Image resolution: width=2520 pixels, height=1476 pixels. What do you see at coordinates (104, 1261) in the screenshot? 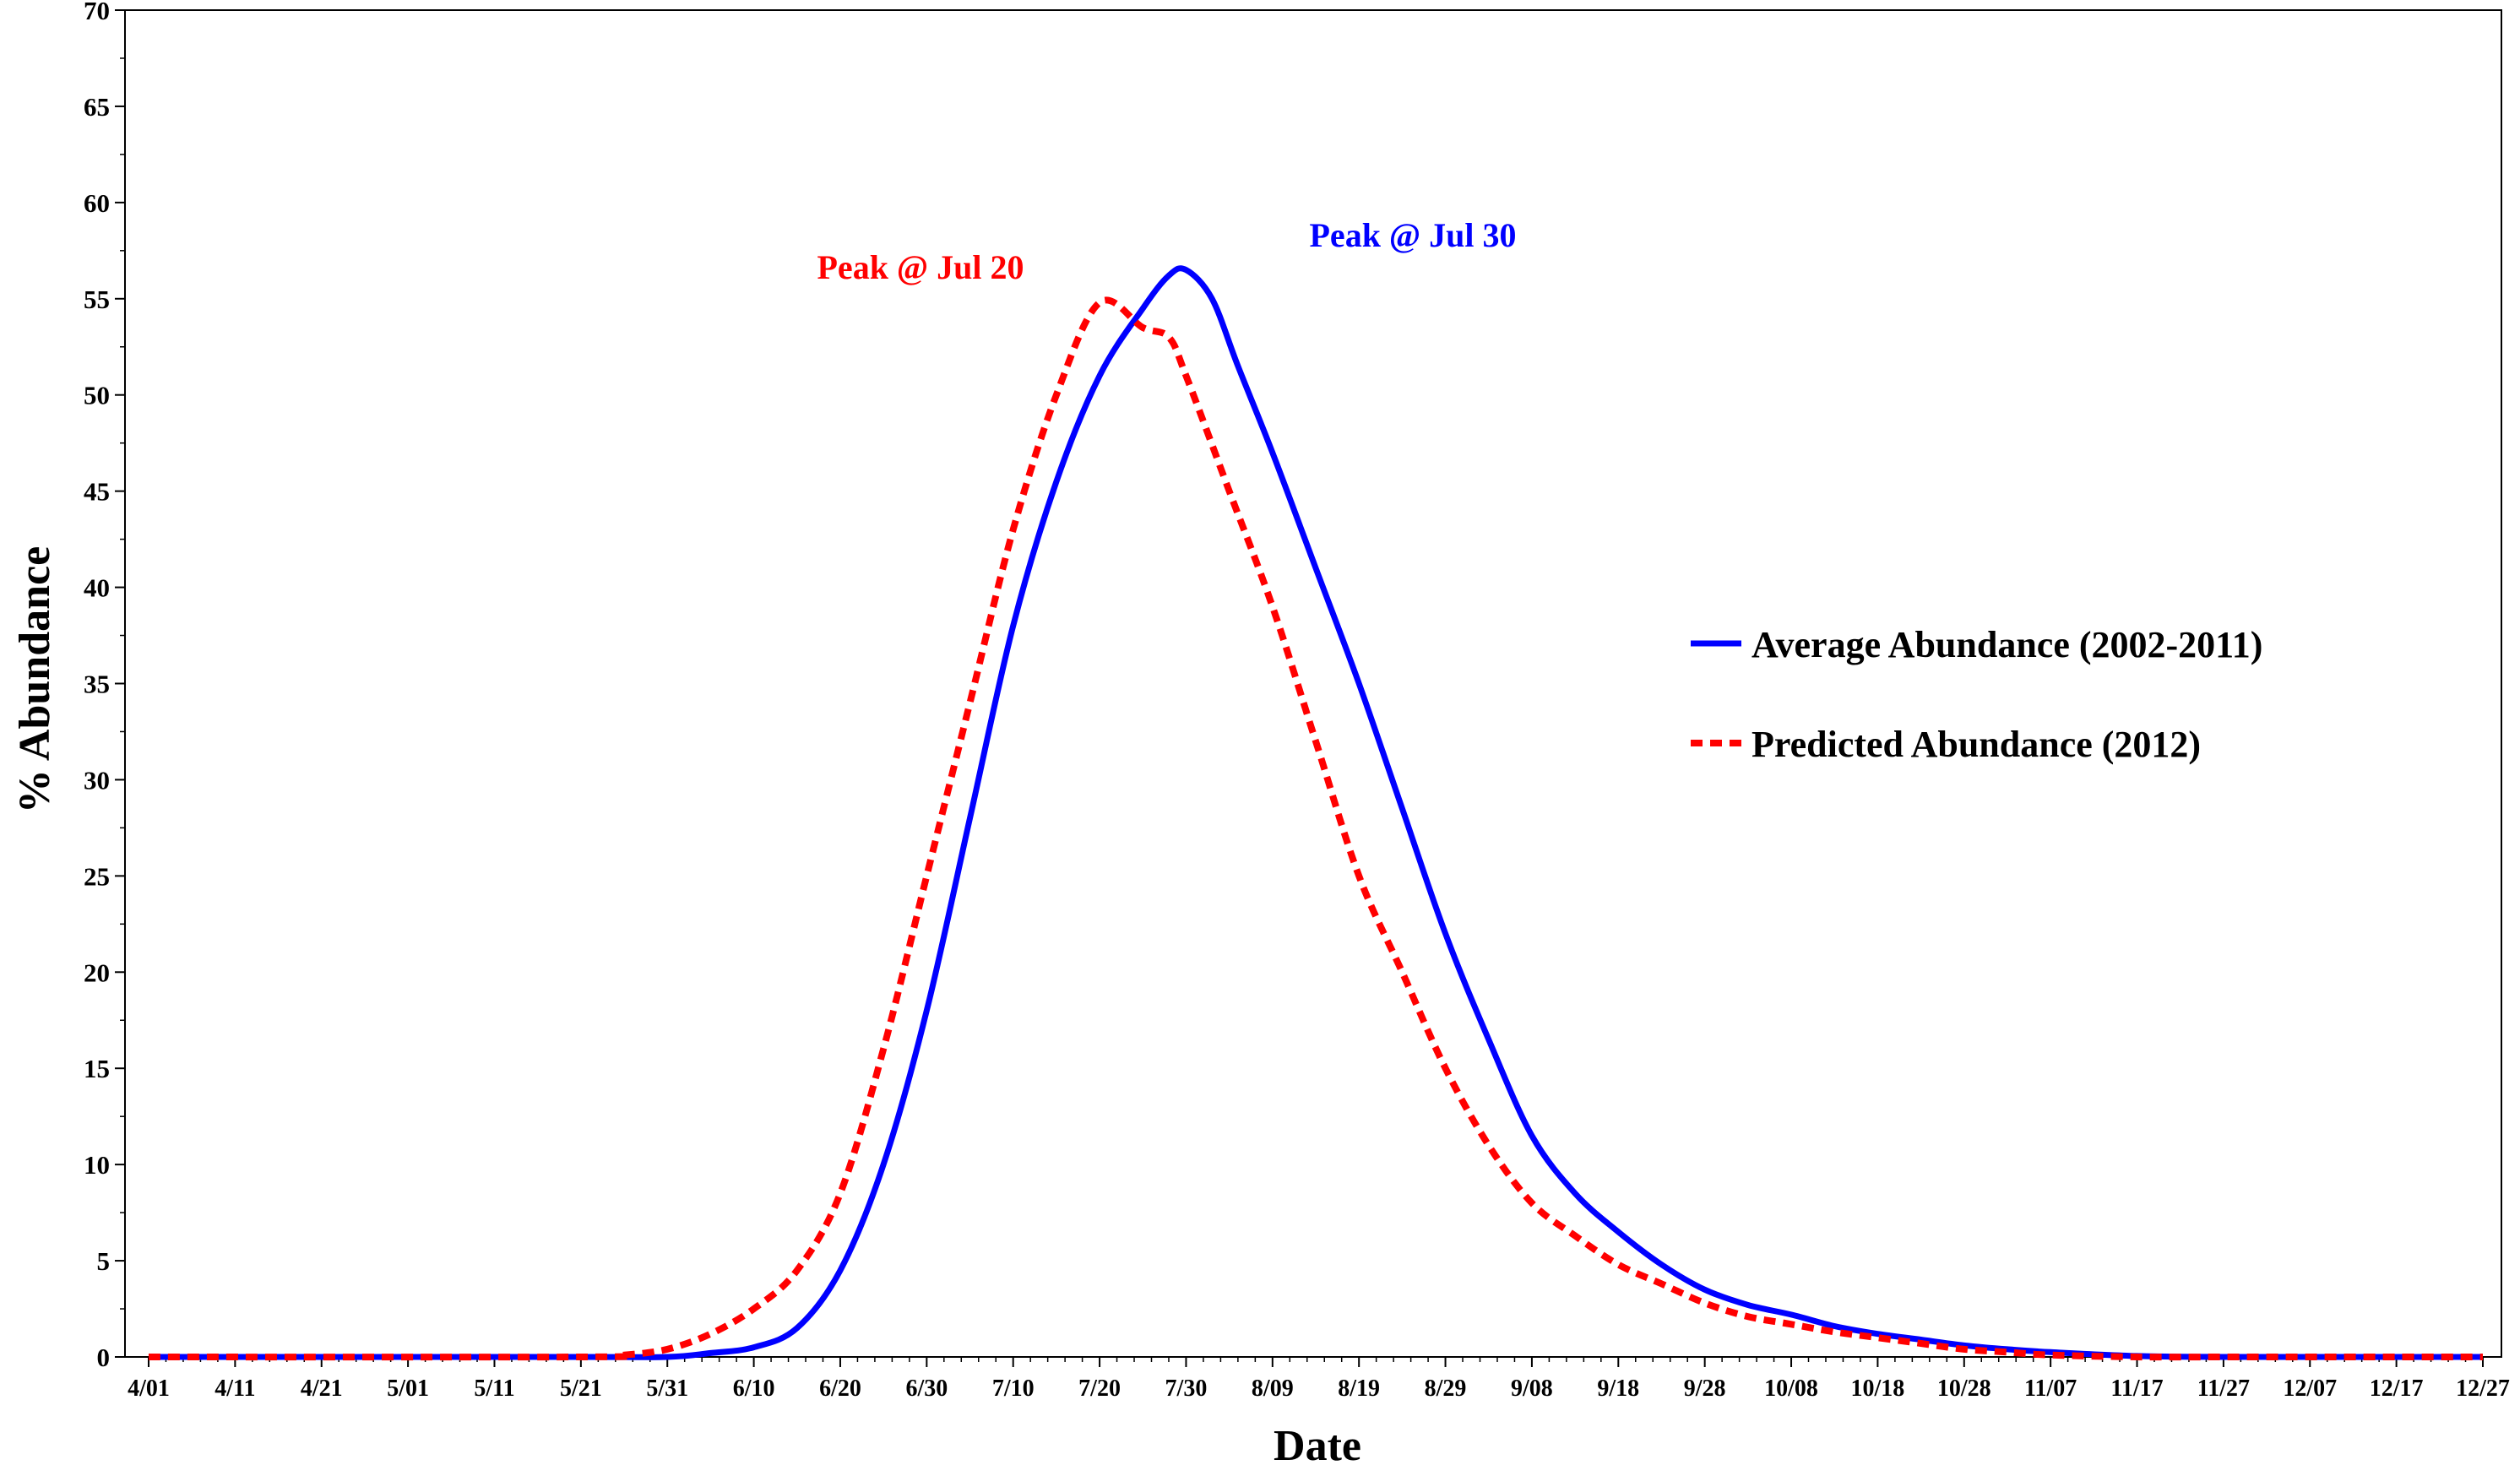
I see `y-tick-label: 5` at bounding box center [104, 1261].